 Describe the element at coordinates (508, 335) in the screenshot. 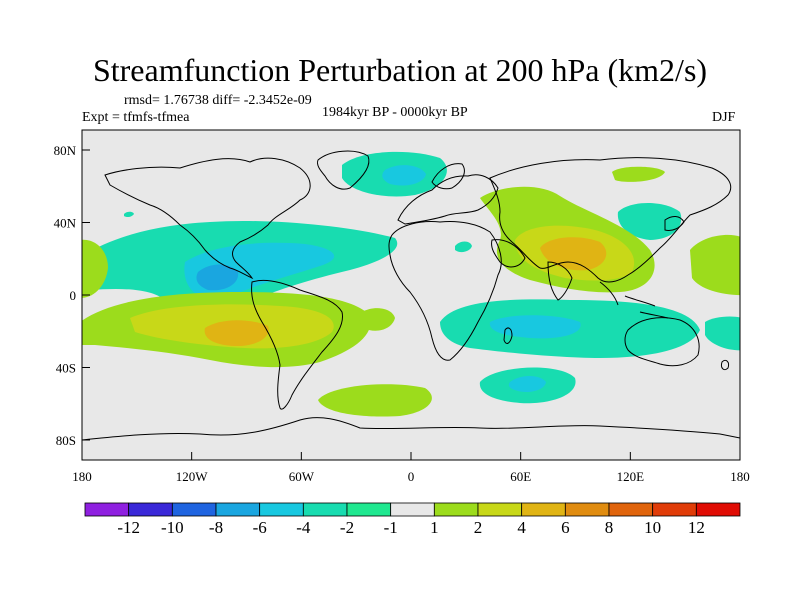

I see `coastline-madagascar` at that location.